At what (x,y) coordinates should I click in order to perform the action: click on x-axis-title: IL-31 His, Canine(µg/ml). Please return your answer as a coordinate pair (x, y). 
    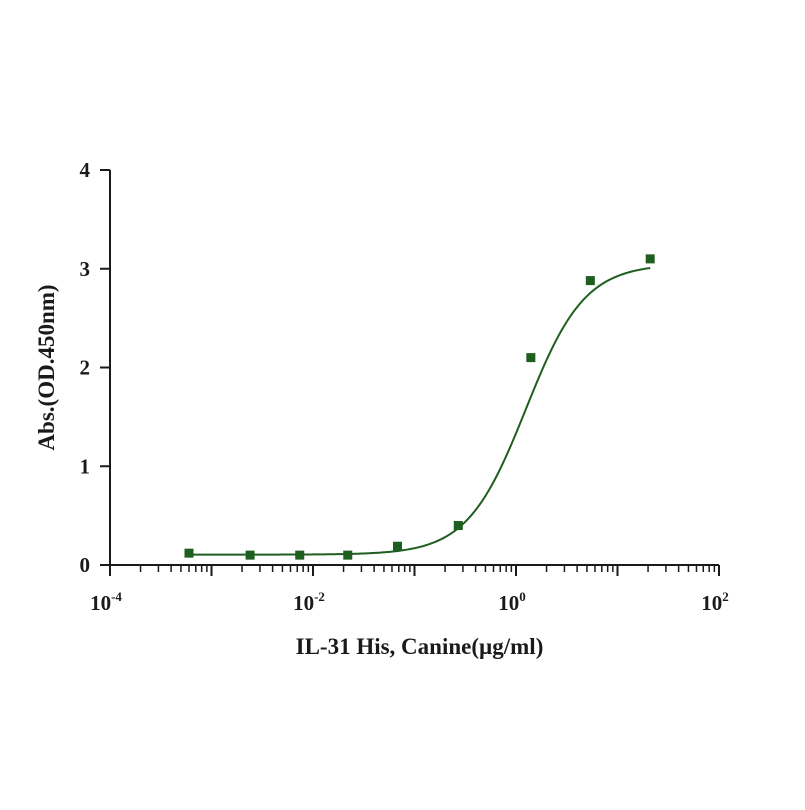
    Looking at the image, I should click on (420, 646).